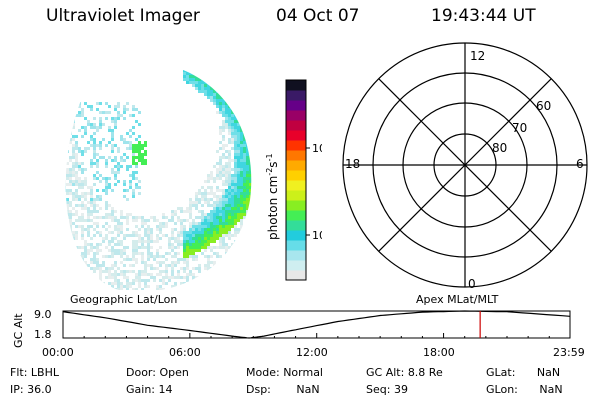 Image resolution: width=600 pixels, height=400 pixels. Describe the element at coordinates (400, 389) in the screenshot. I see `seq-value: 39` at that location.